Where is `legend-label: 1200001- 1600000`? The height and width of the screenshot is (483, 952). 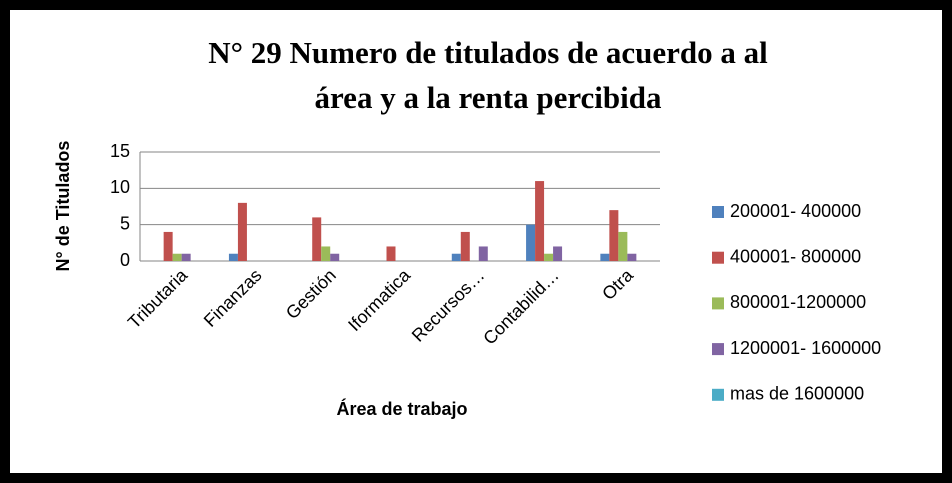
legend-label: 1200001- 1600000 is located at coordinates (805, 348).